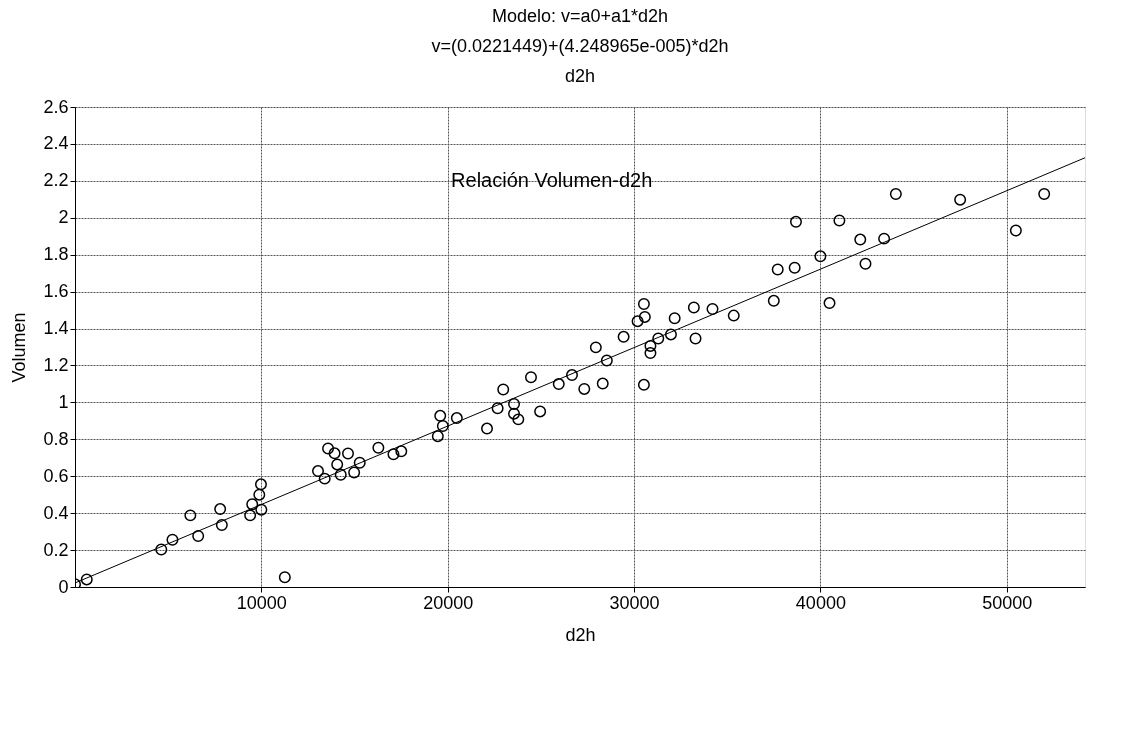 Image resolution: width=1143 pixels, height=745 pixels. I want to click on y-tick-label: 0.8, so click(56, 438).